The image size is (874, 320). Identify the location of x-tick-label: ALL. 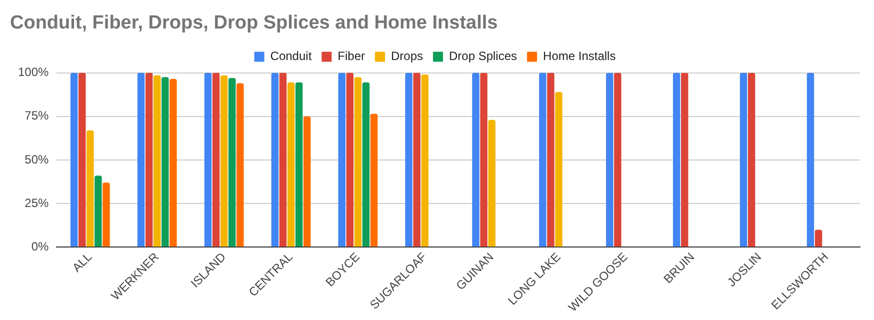
(82, 262).